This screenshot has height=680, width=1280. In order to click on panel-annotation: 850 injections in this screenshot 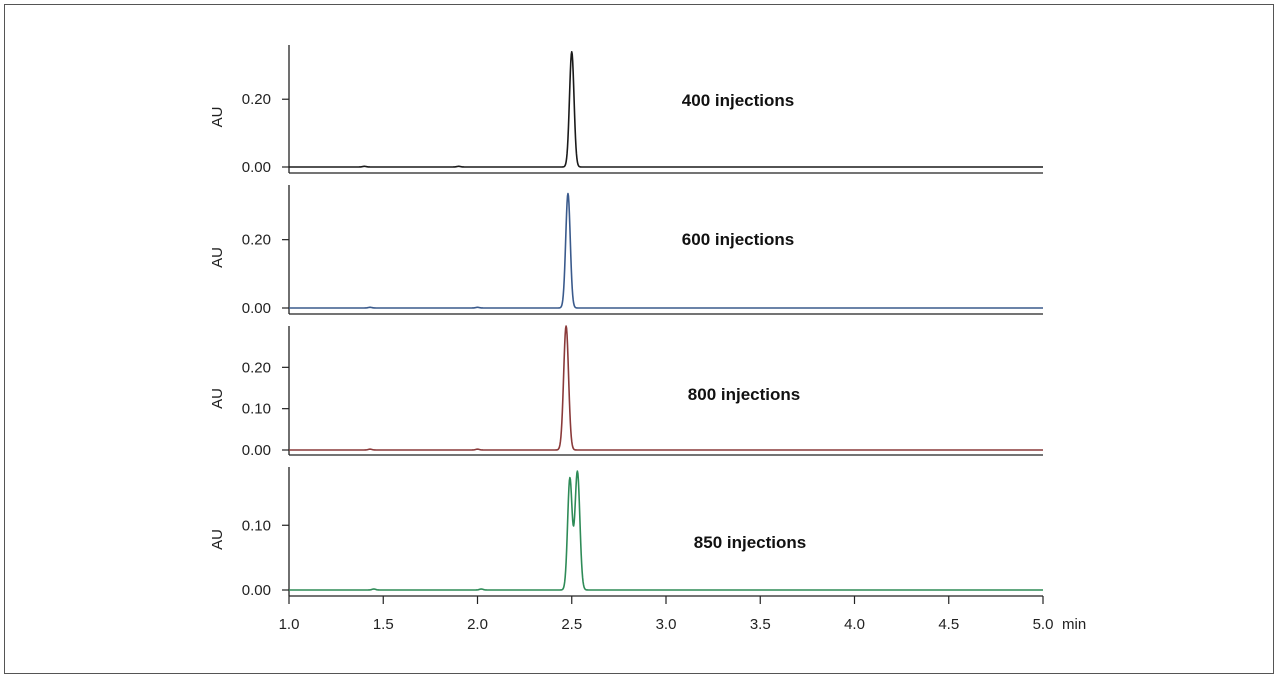, I will do `click(750, 542)`.